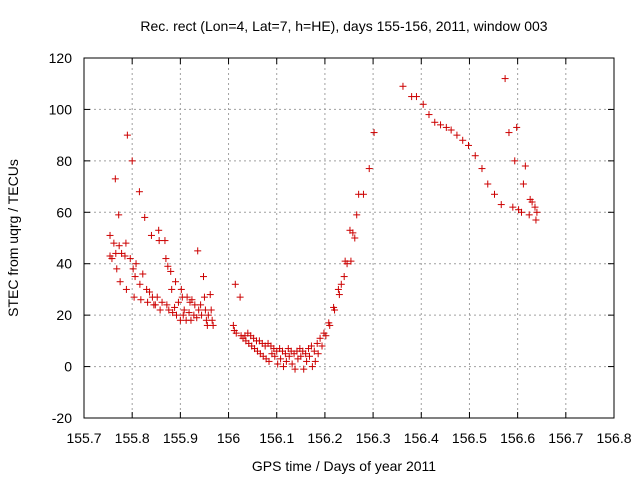  Describe the element at coordinates (64, 264) in the screenshot. I see `y-tick-label: 40` at that location.